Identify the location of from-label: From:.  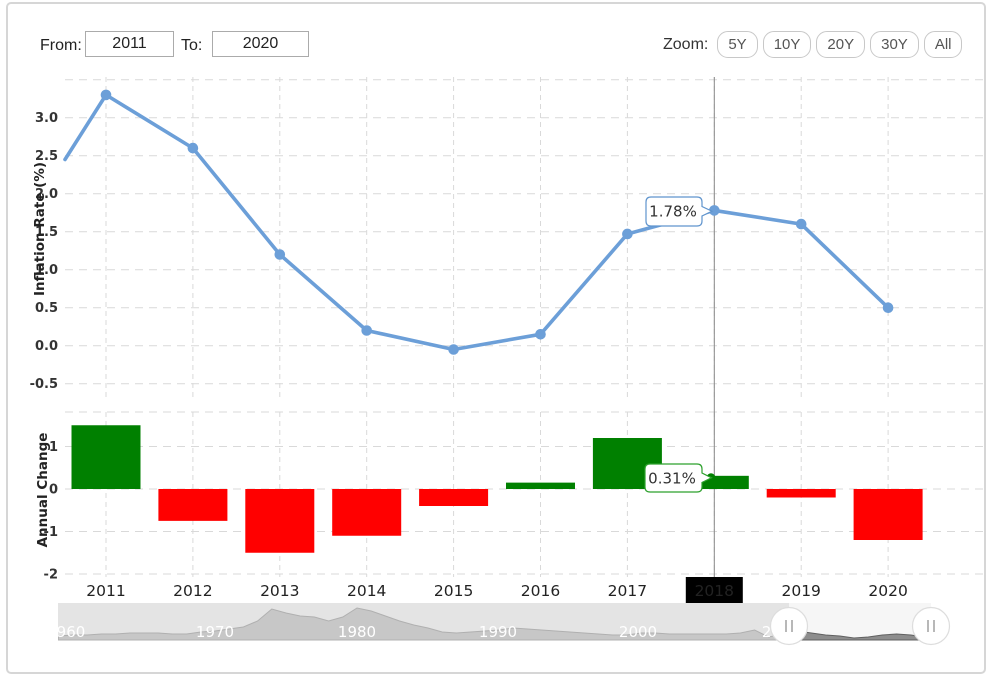
(61, 45).